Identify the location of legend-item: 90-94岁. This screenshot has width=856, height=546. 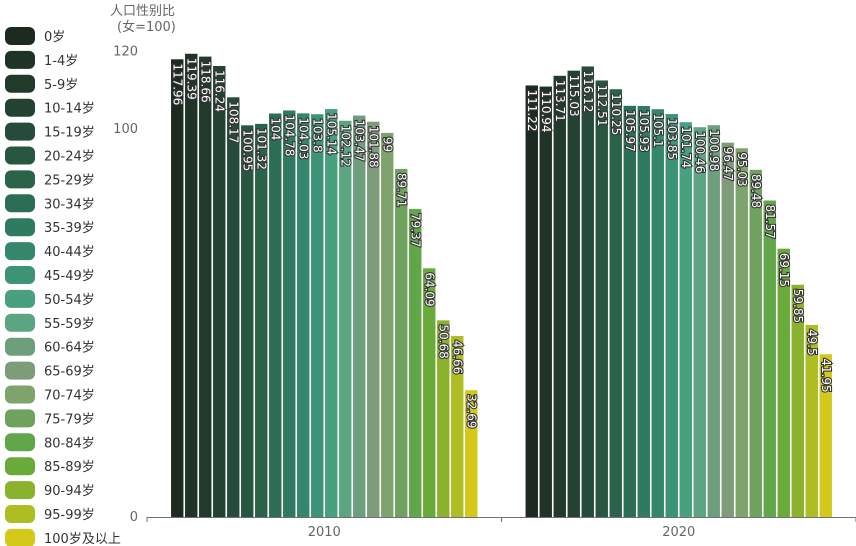
(50, 490).